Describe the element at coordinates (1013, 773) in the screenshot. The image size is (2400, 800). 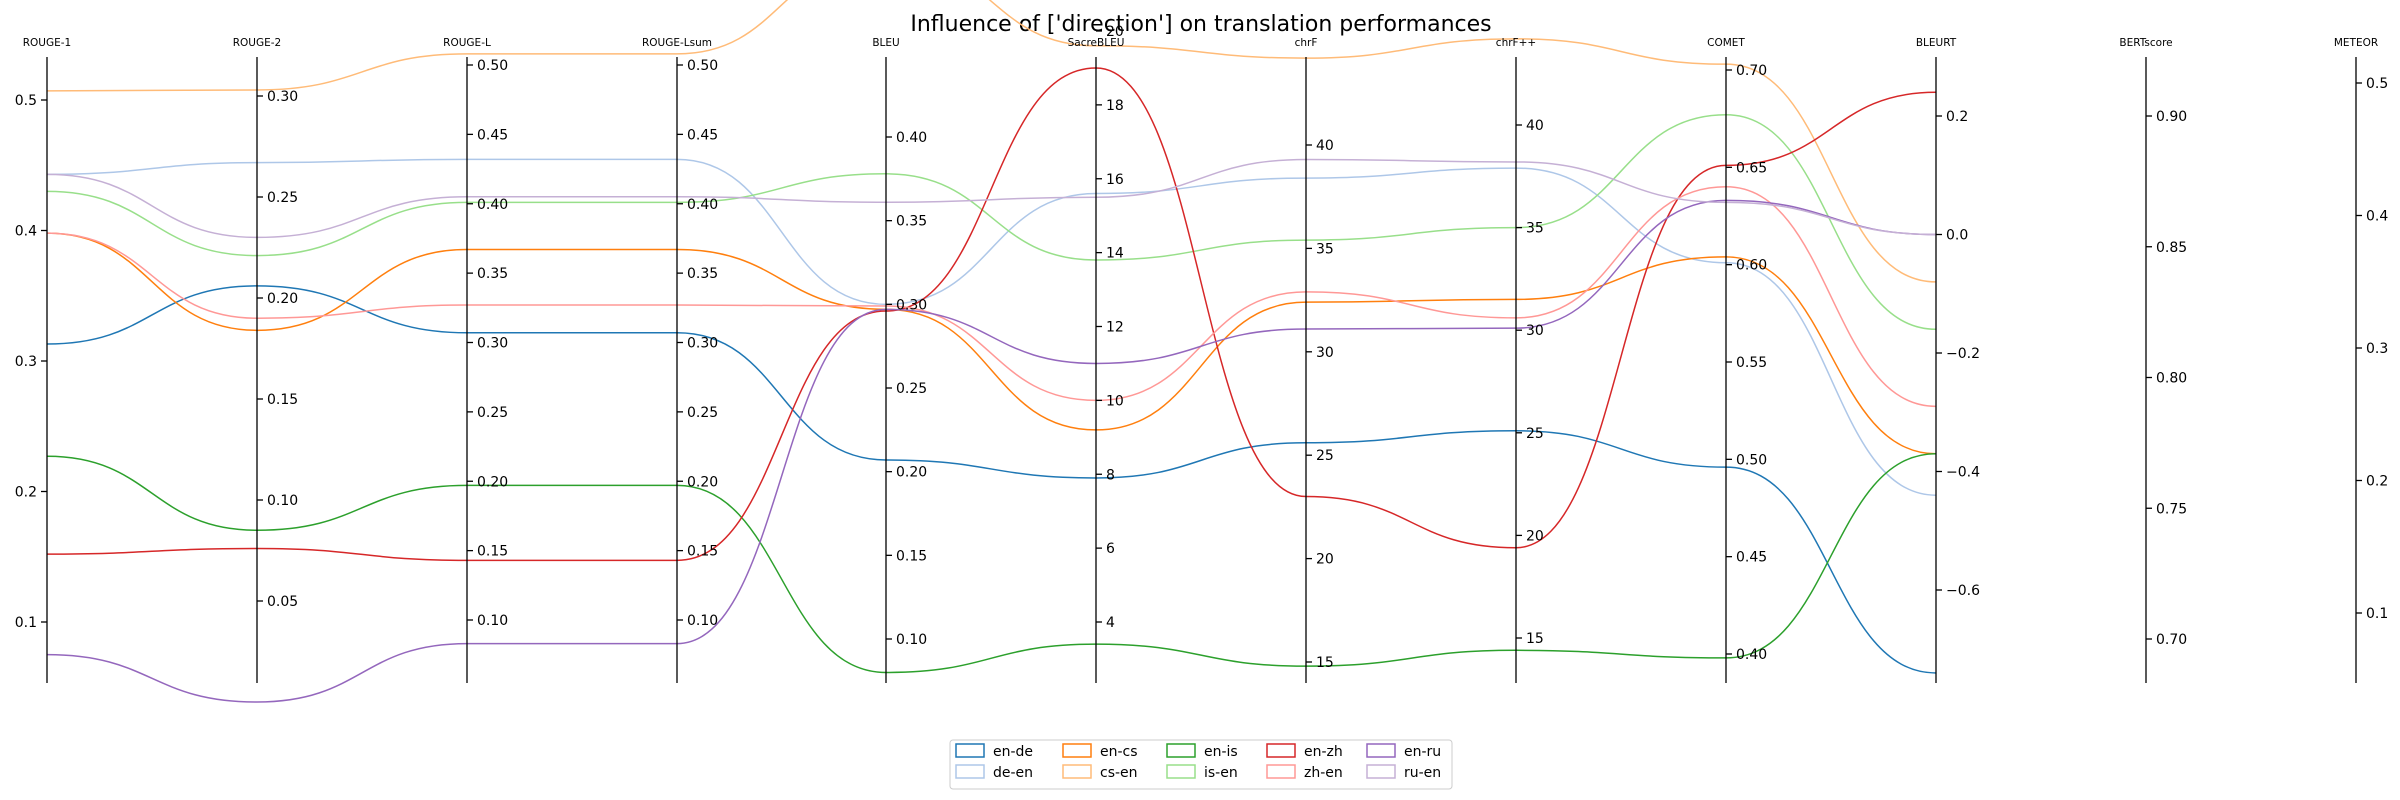
I see `legend-label: de-en` at that location.